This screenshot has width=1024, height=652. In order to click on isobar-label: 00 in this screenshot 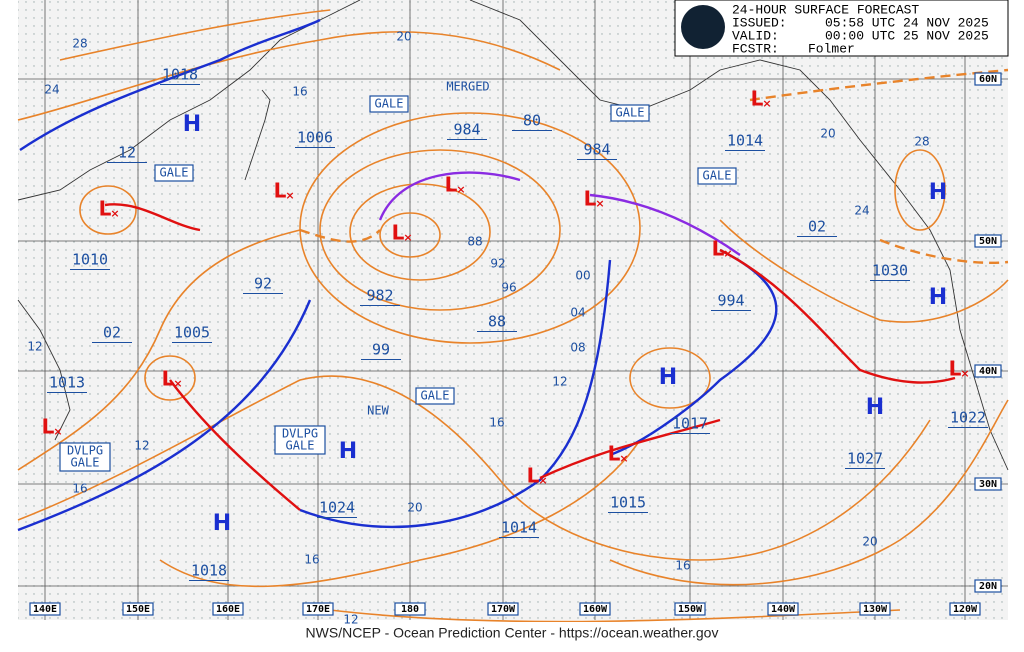, I will do `click(582, 276)`.